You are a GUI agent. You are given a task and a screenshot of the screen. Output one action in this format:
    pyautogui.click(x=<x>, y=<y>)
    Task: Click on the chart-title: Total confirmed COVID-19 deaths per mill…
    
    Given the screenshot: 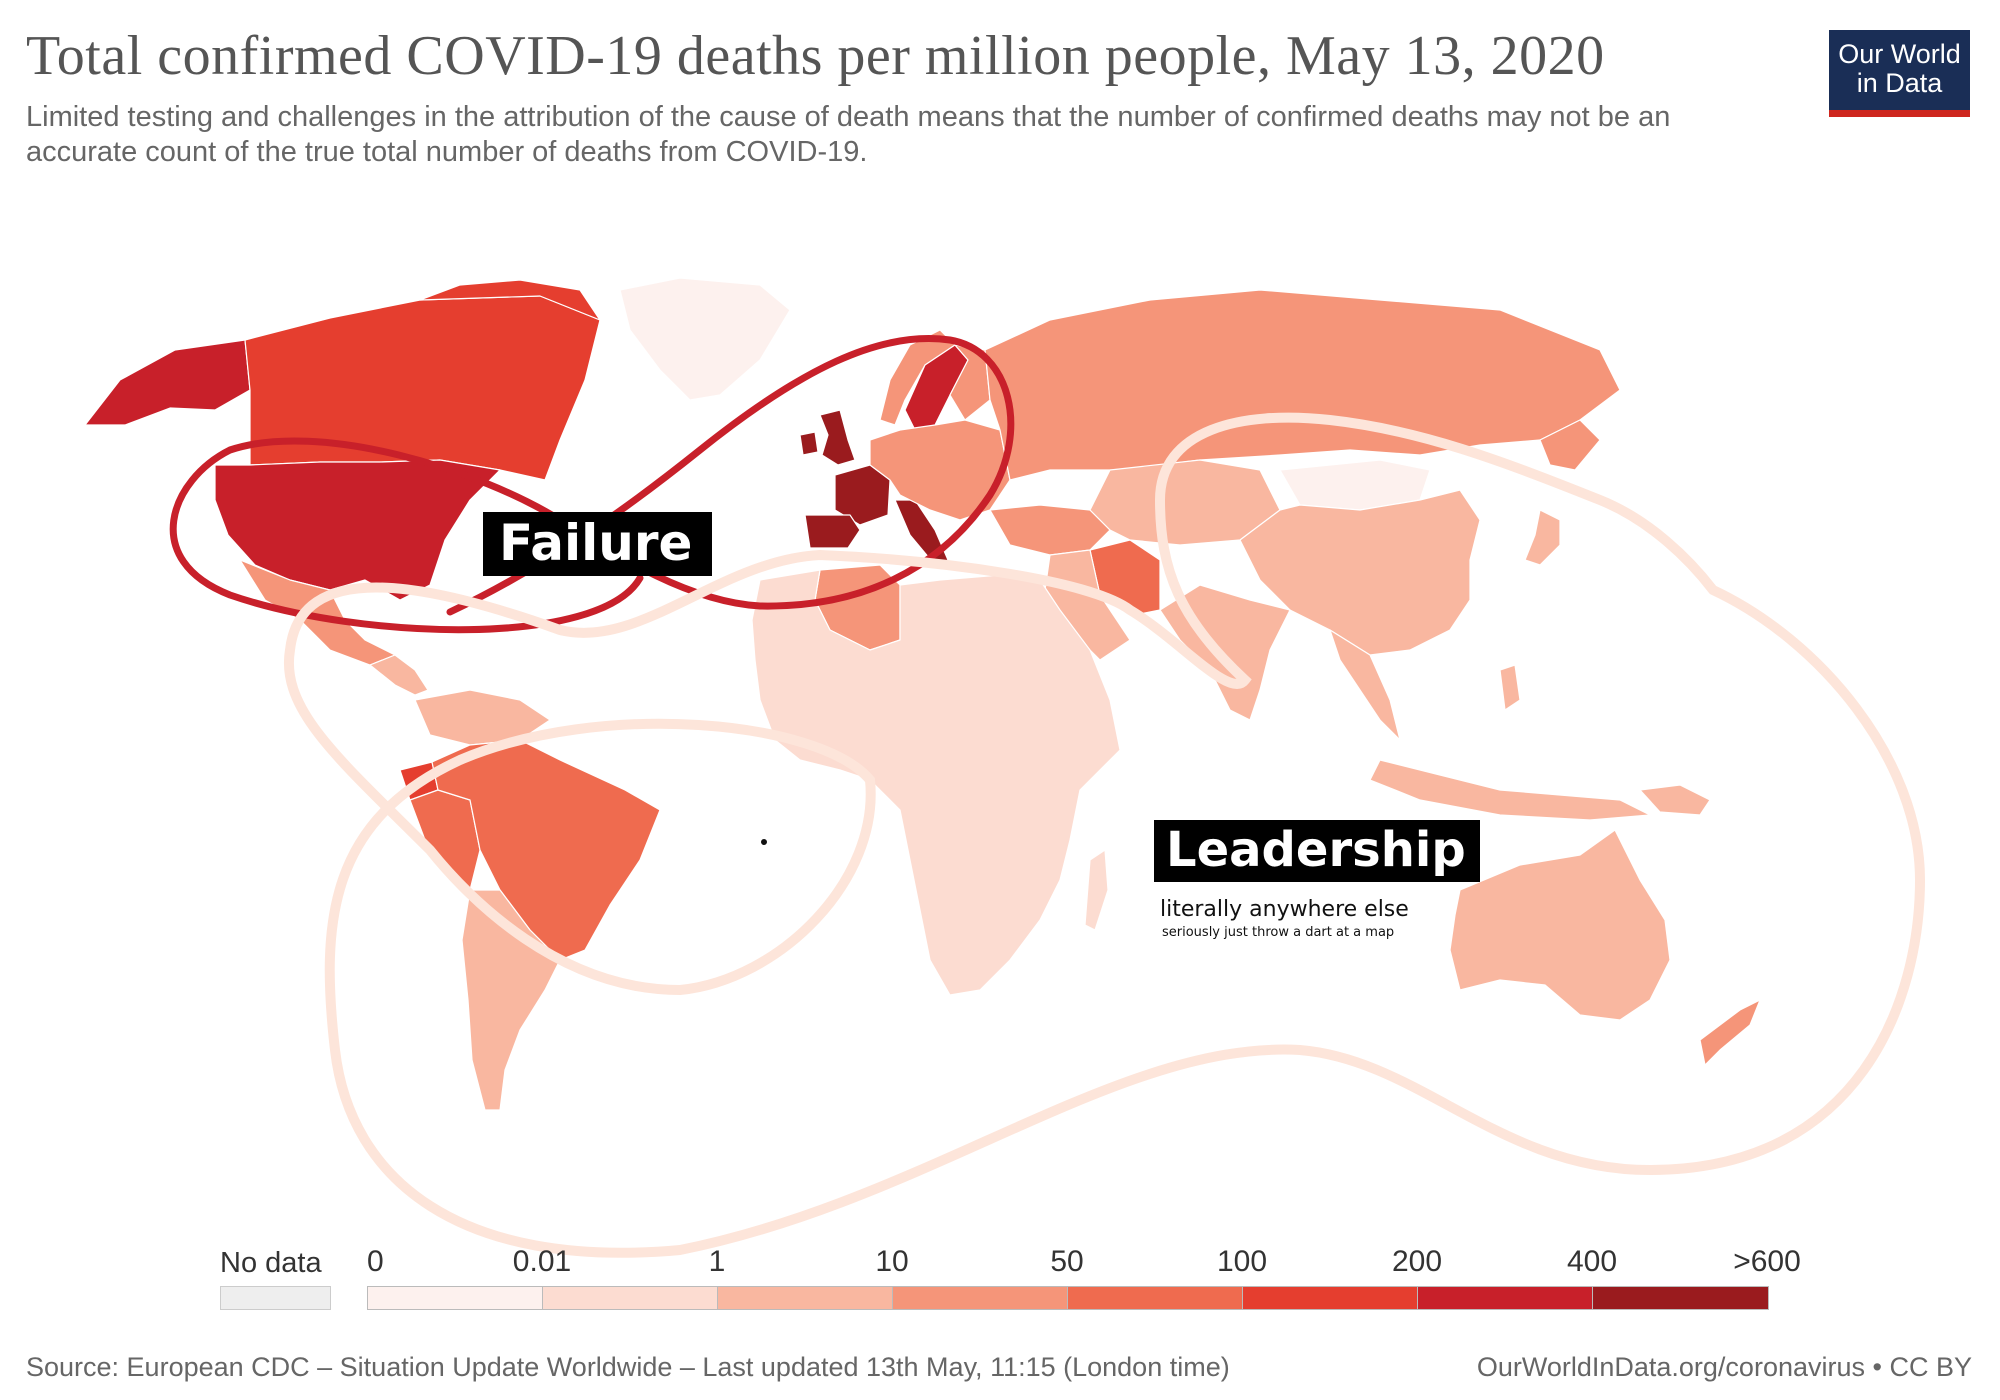 What is the action you would take?
    pyautogui.click(x=815, y=56)
    